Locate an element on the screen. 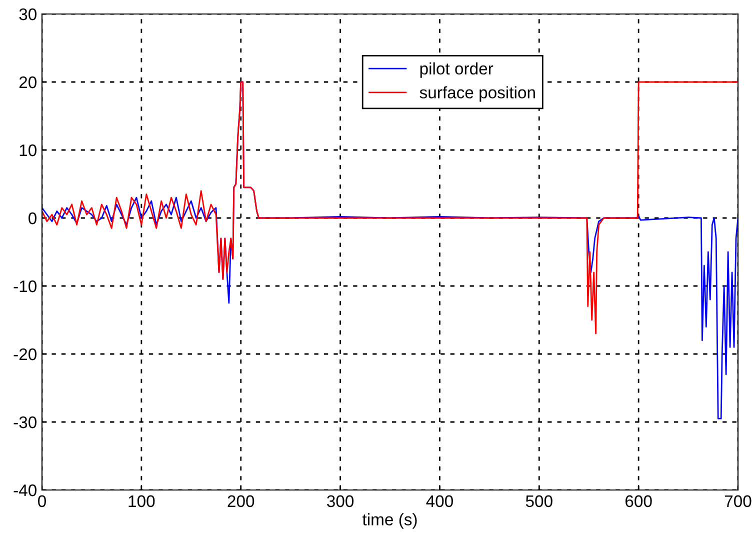  y-tick-label: -10 is located at coordinates (25, 286).